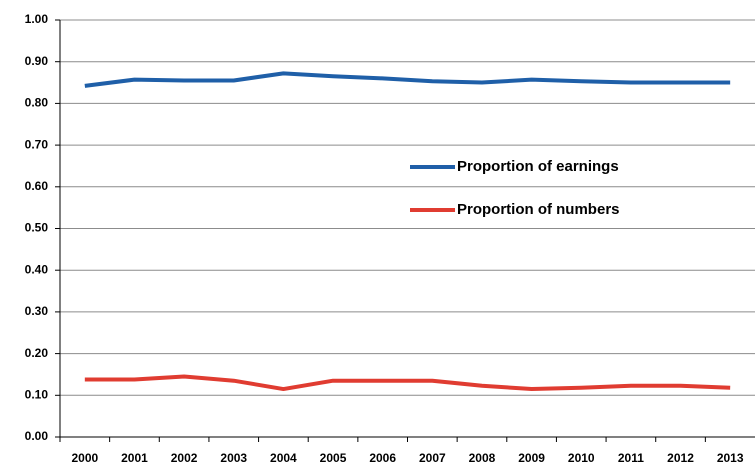 Image resolution: width=755 pixels, height=464 pixels. I want to click on x-tick-label: 2012, so click(680, 457).